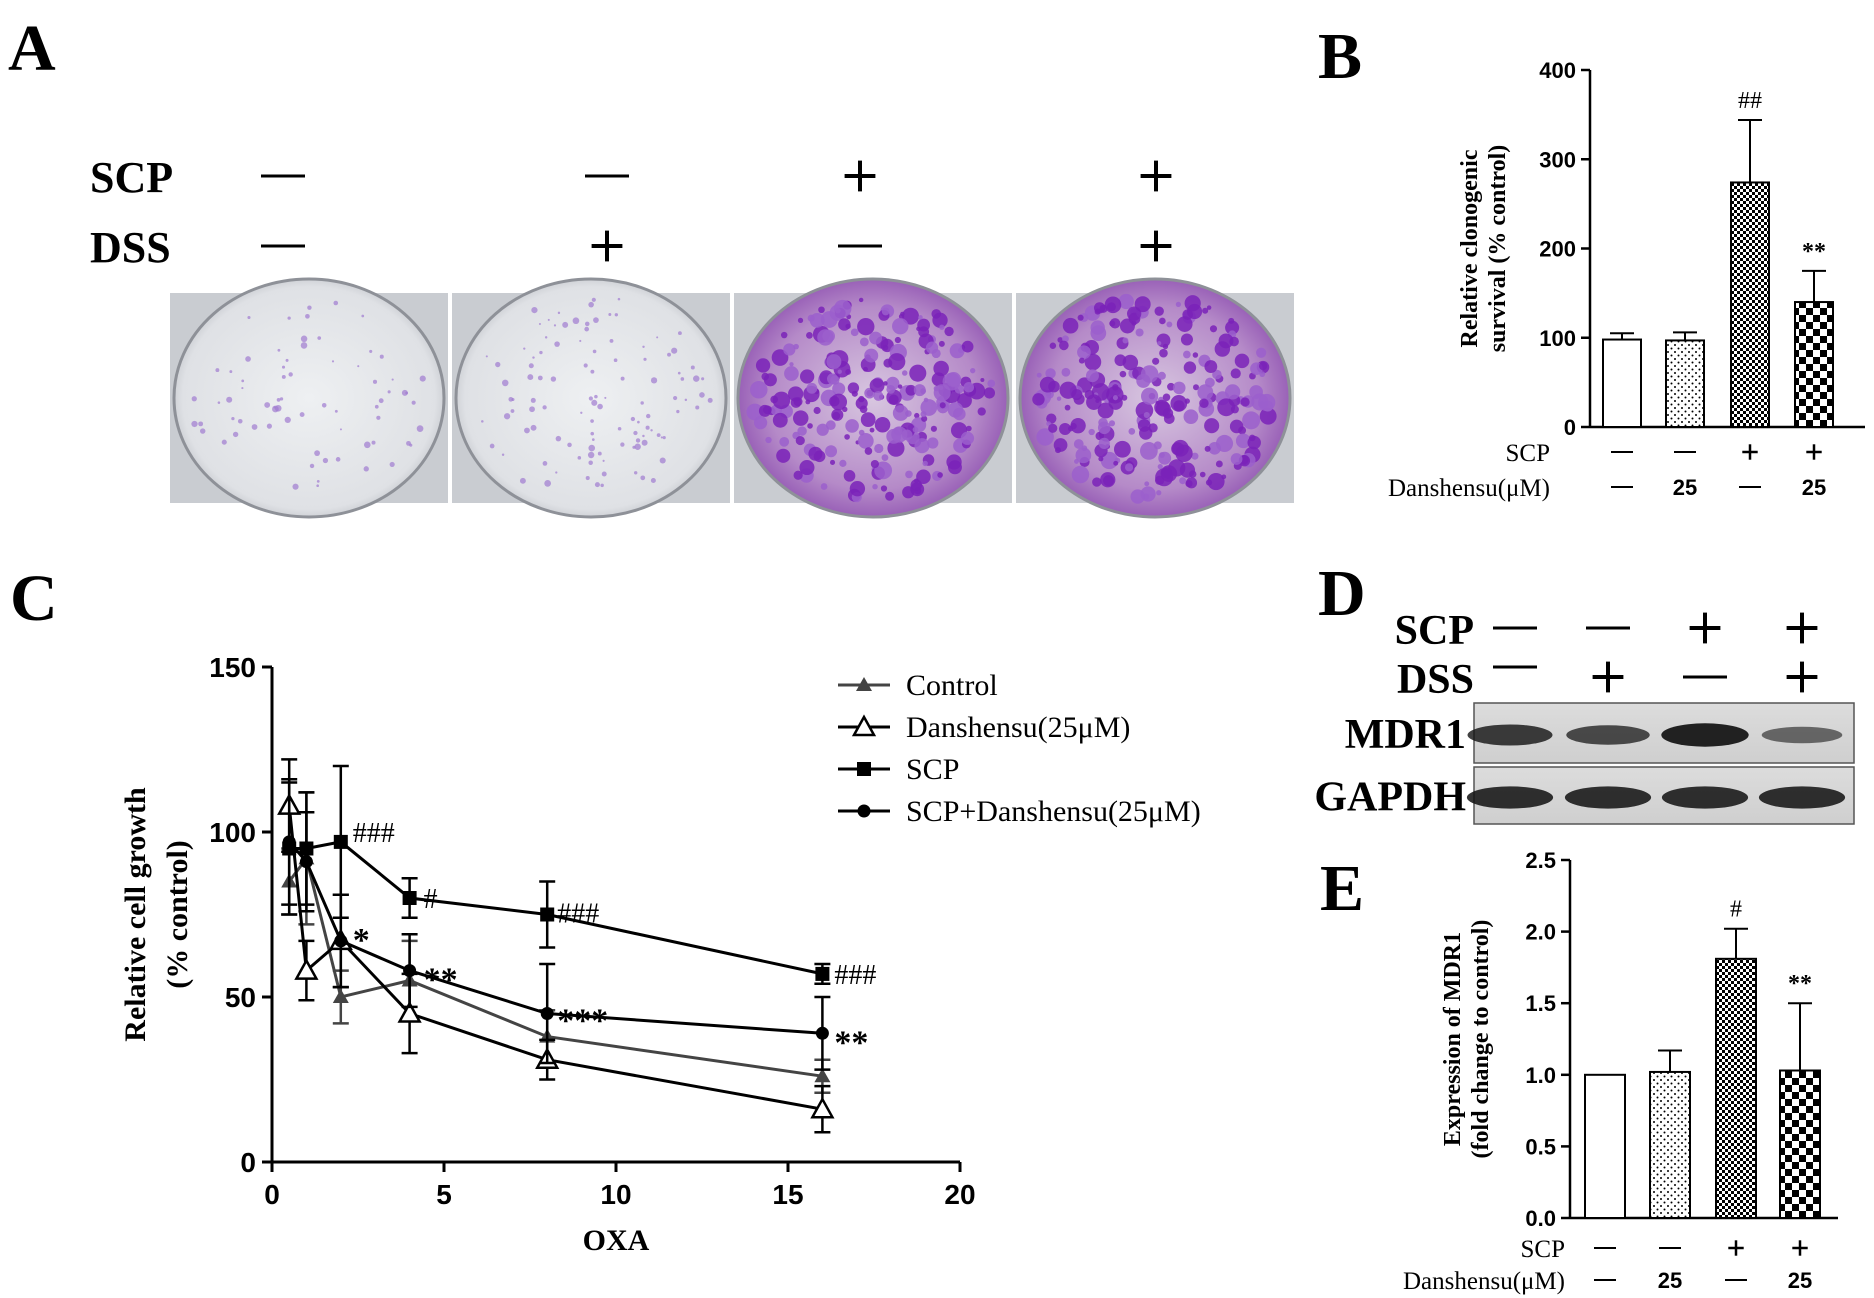 This screenshot has height=1298, width=1874. What do you see at coordinates (1540, 1218) in the screenshot?
I see `y-tick-label: 0.0` at bounding box center [1540, 1218].